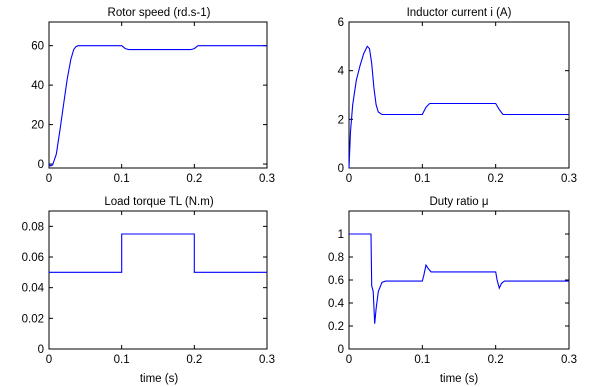 The width and height of the screenshot is (597, 387). What do you see at coordinates (336, 327) in the screenshot?
I see `y-tick-label: 0.2` at bounding box center [336, 327].